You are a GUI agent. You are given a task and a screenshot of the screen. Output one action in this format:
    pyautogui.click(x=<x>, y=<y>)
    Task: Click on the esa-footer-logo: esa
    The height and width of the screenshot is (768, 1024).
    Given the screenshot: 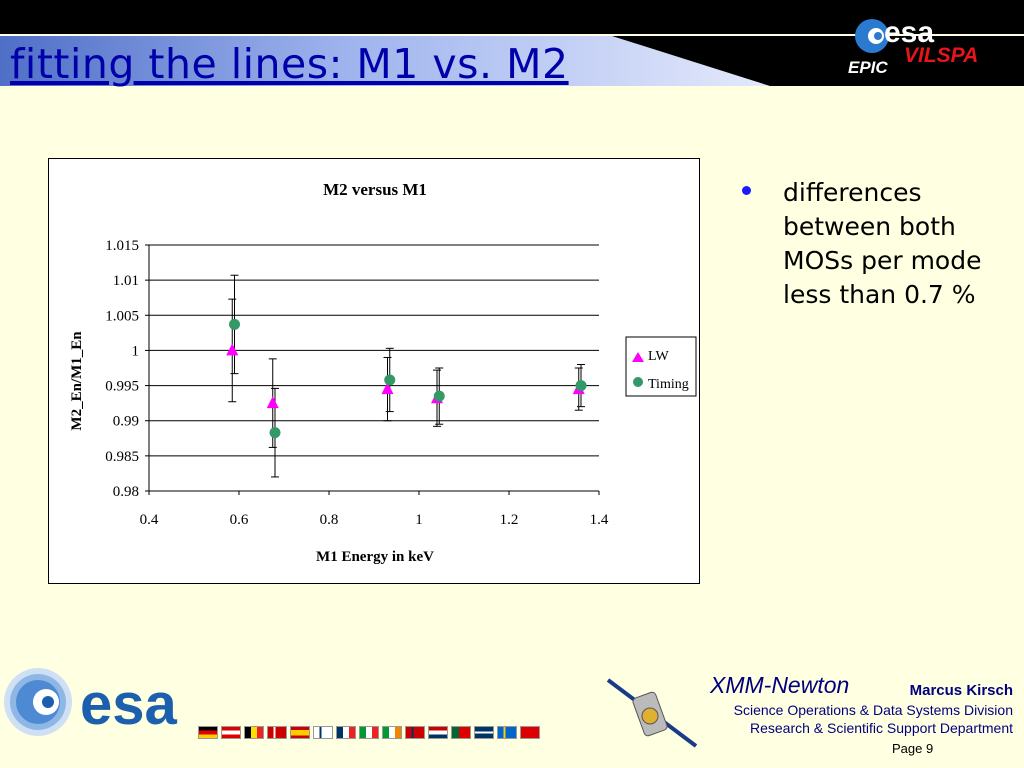 What is the action you would take?
    pyautogui.click(x=91, y=702)
    